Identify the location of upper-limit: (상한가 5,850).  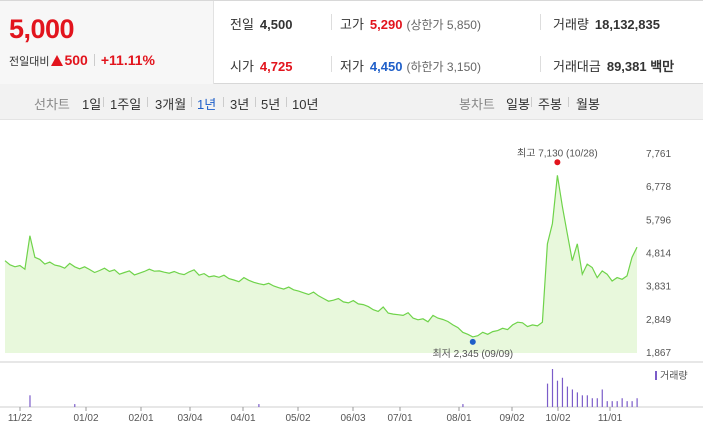
(443, 25).